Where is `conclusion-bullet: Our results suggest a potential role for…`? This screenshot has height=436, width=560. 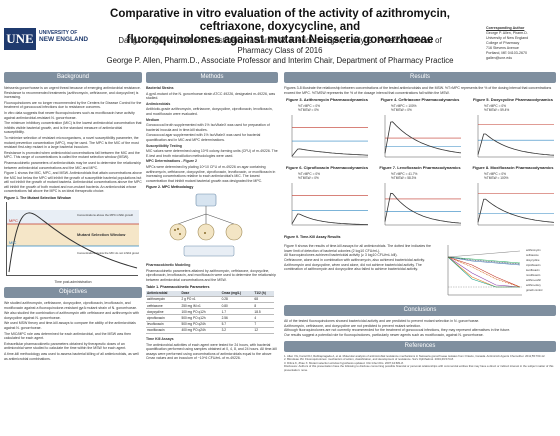
conclusion-bullet: Our results suggest a potential role for… is located at coordinates (384, 334).